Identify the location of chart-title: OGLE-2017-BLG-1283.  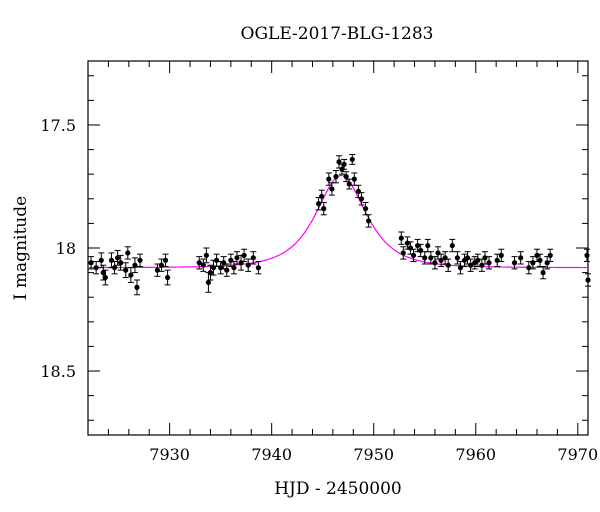
(337, 34).